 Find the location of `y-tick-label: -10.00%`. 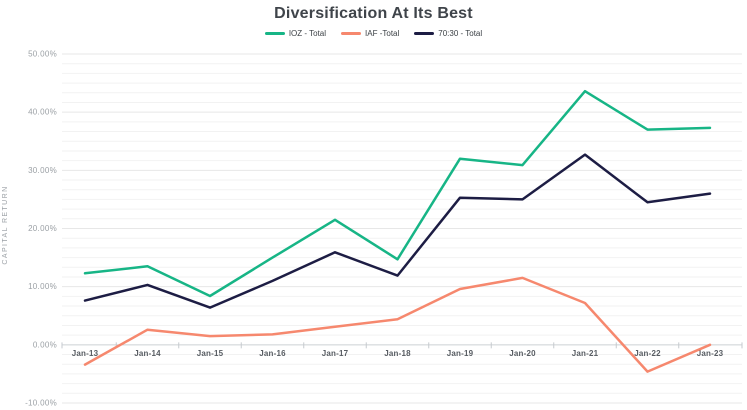

y-tick-label: -10.00% is located at coordinates (41, 403).